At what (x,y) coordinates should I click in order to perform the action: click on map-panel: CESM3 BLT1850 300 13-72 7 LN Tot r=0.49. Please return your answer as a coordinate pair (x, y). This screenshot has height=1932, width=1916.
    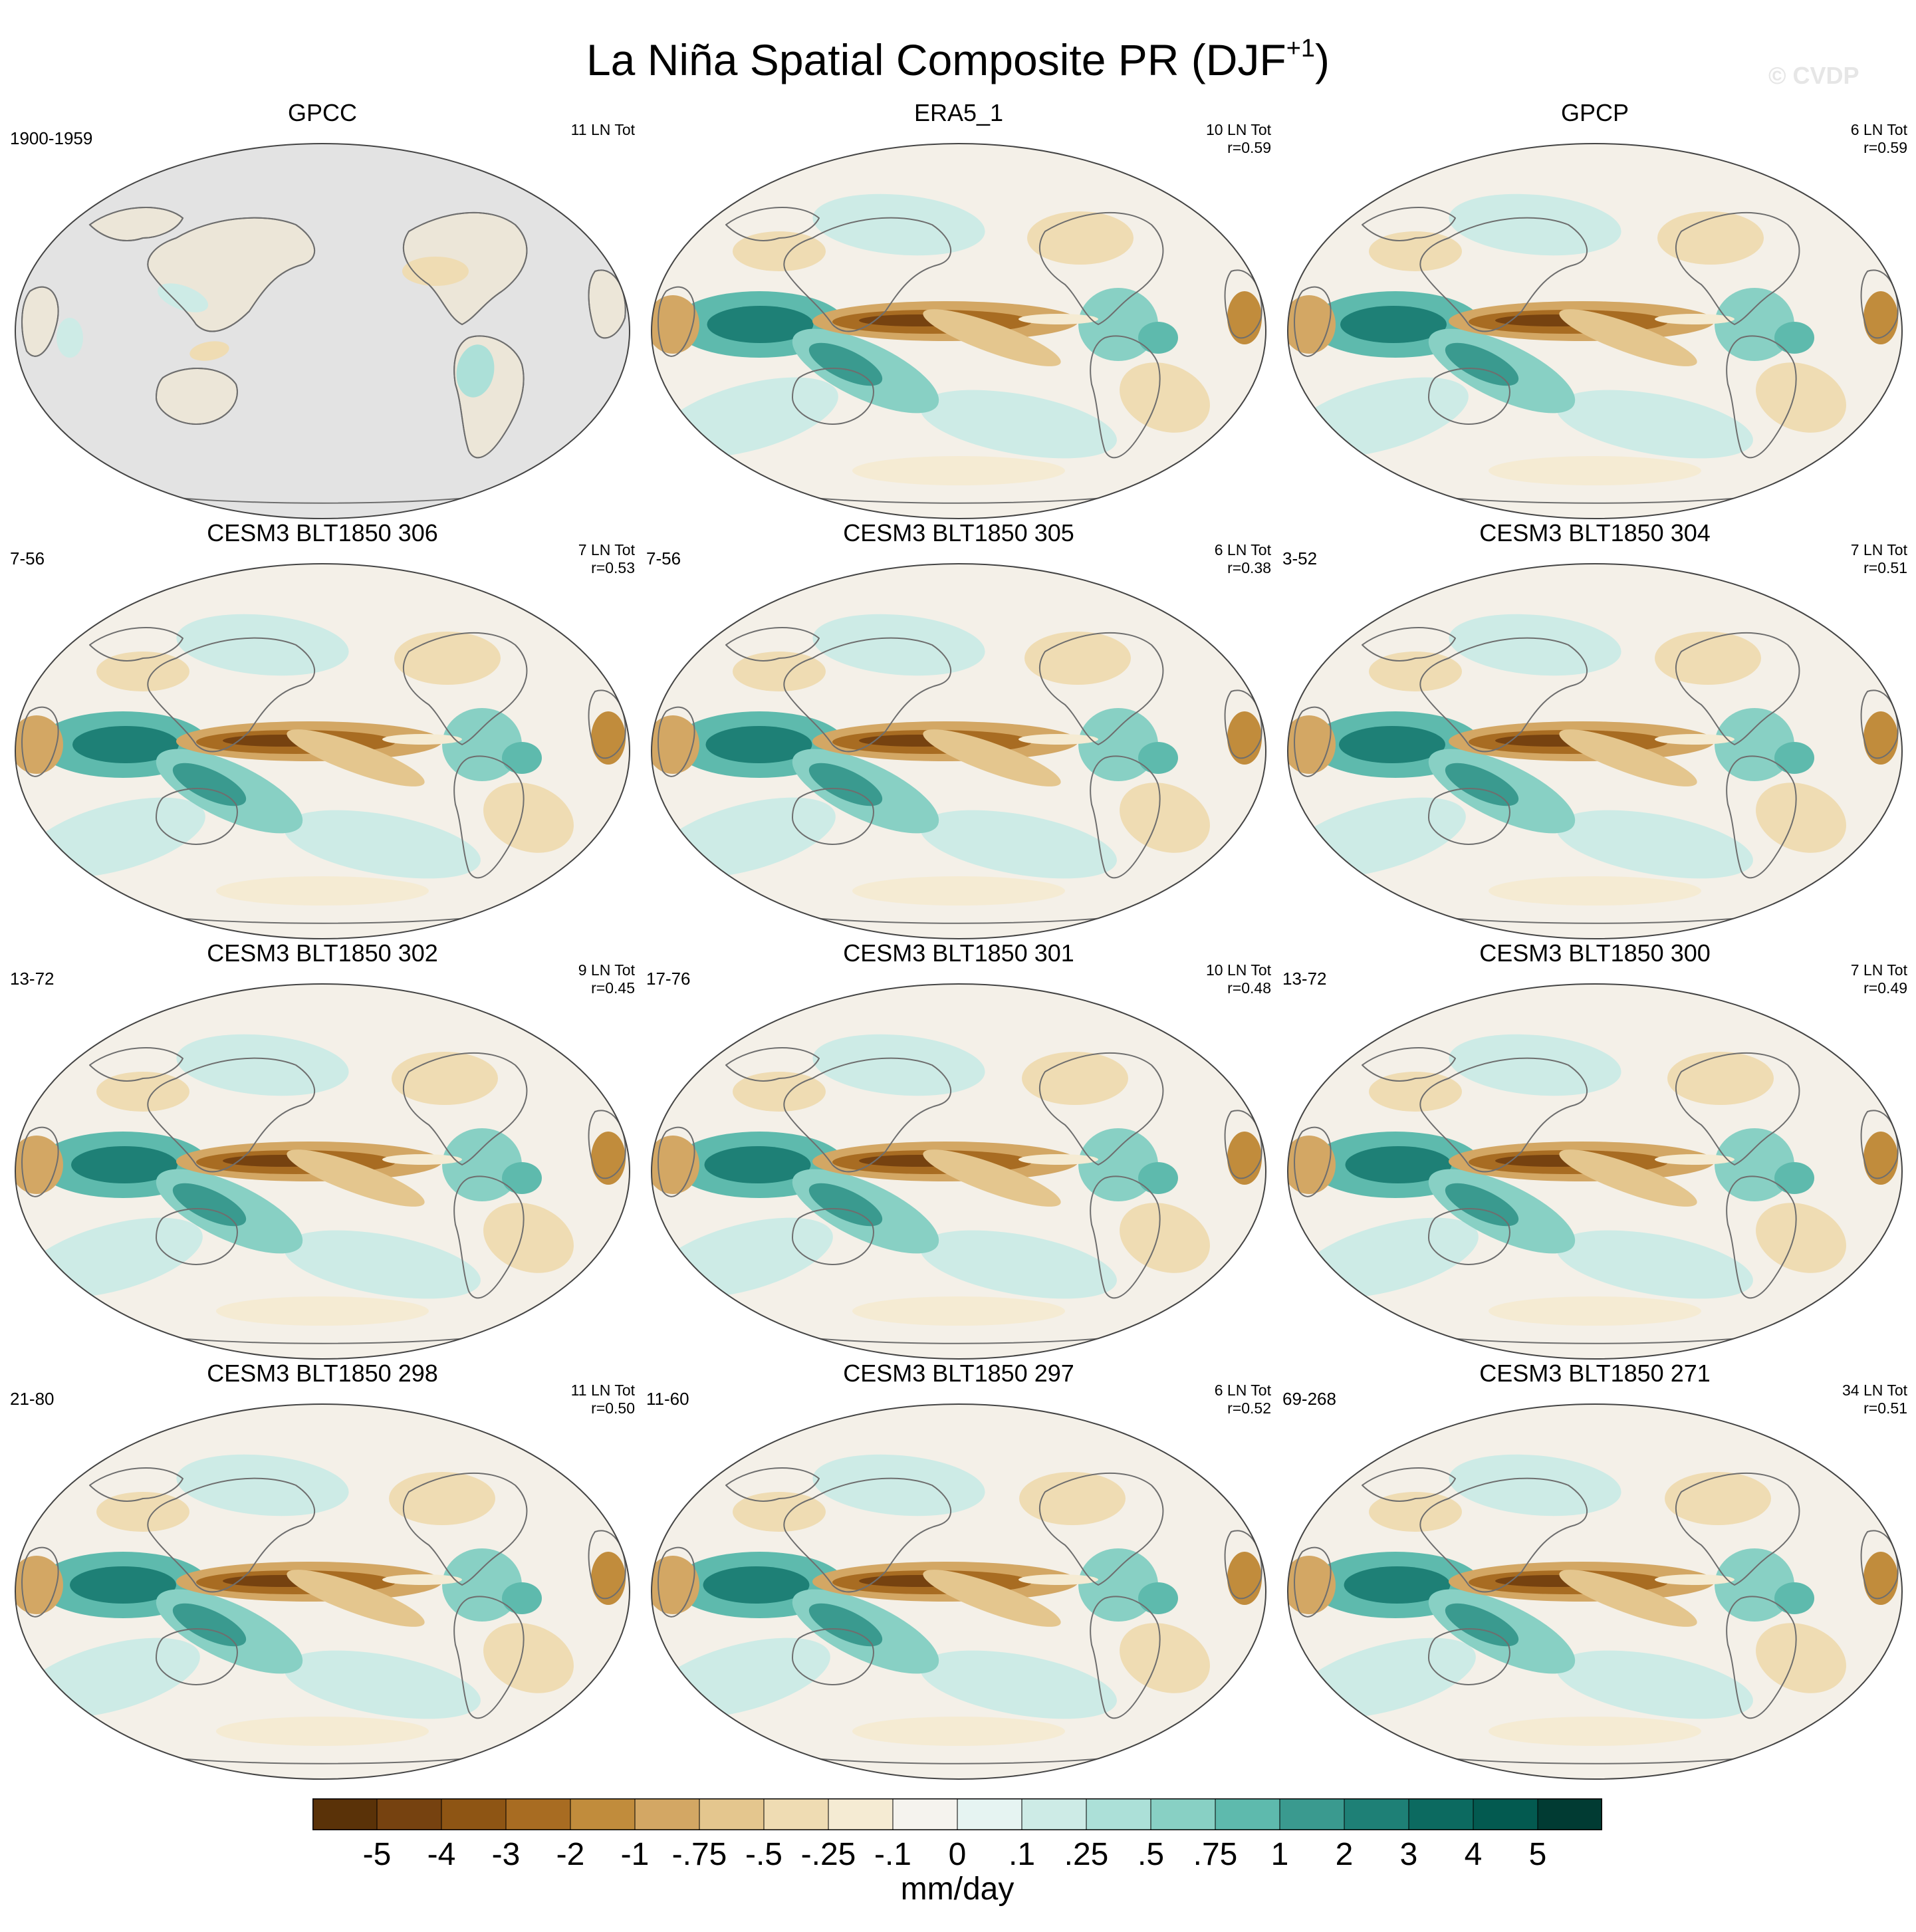
    Looking at the image, I should click on (1594, 1158).